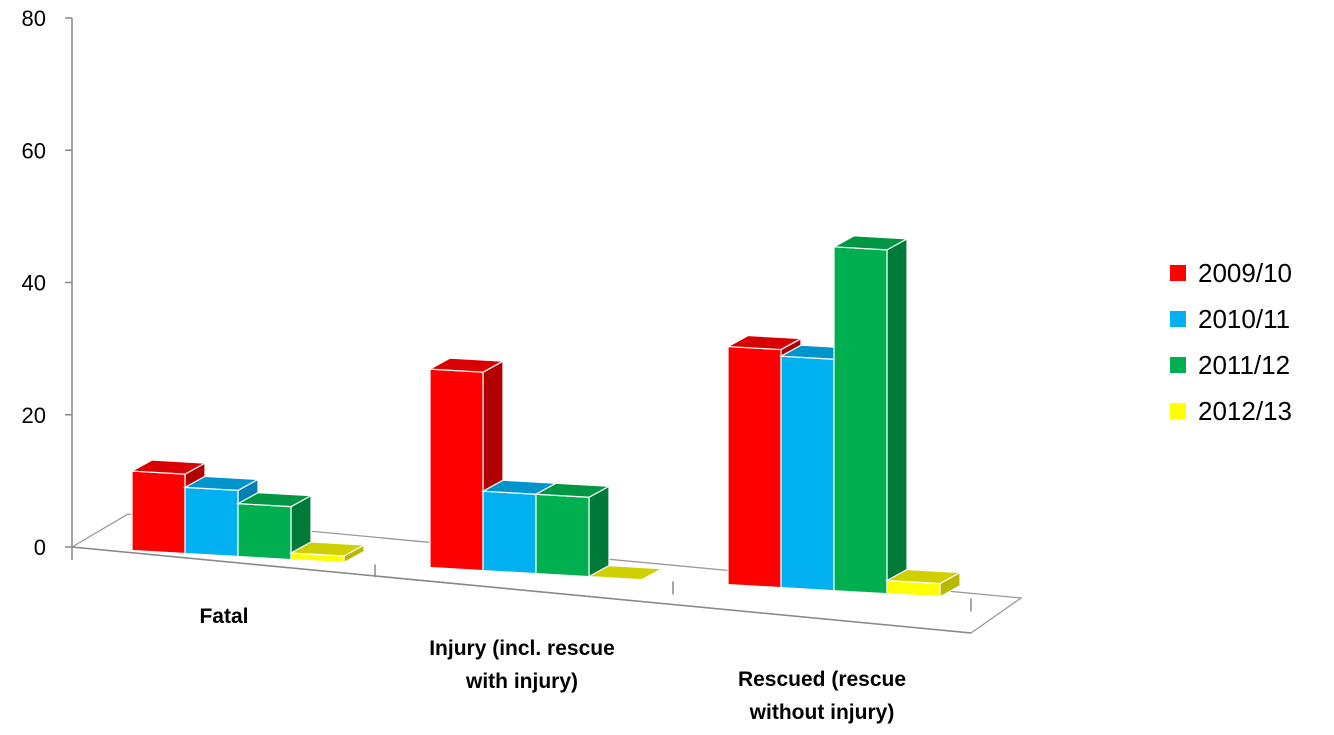 The image size is (1334, 735). I want to click on legend-label: 2010/11, so click(1244, 318).